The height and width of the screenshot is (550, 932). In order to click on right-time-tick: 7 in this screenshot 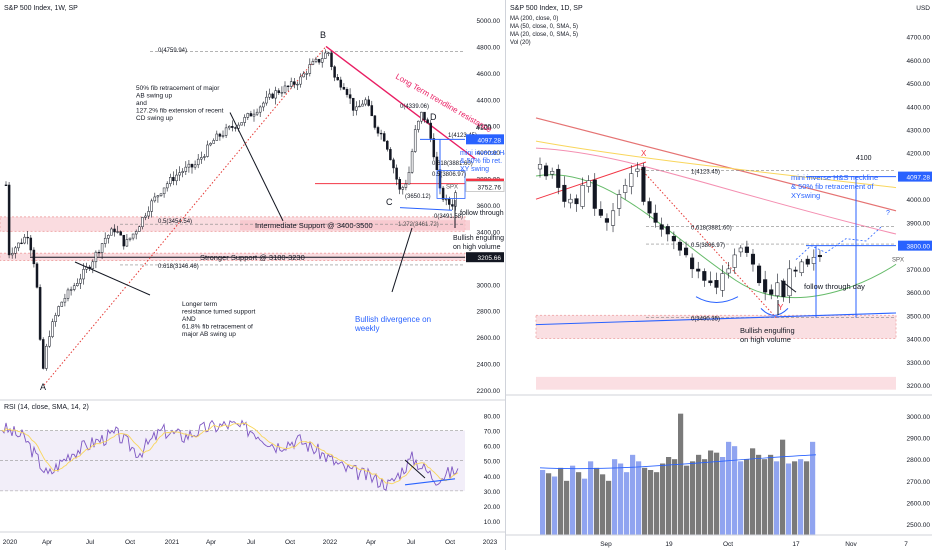, I will do `click(906, 544)`.